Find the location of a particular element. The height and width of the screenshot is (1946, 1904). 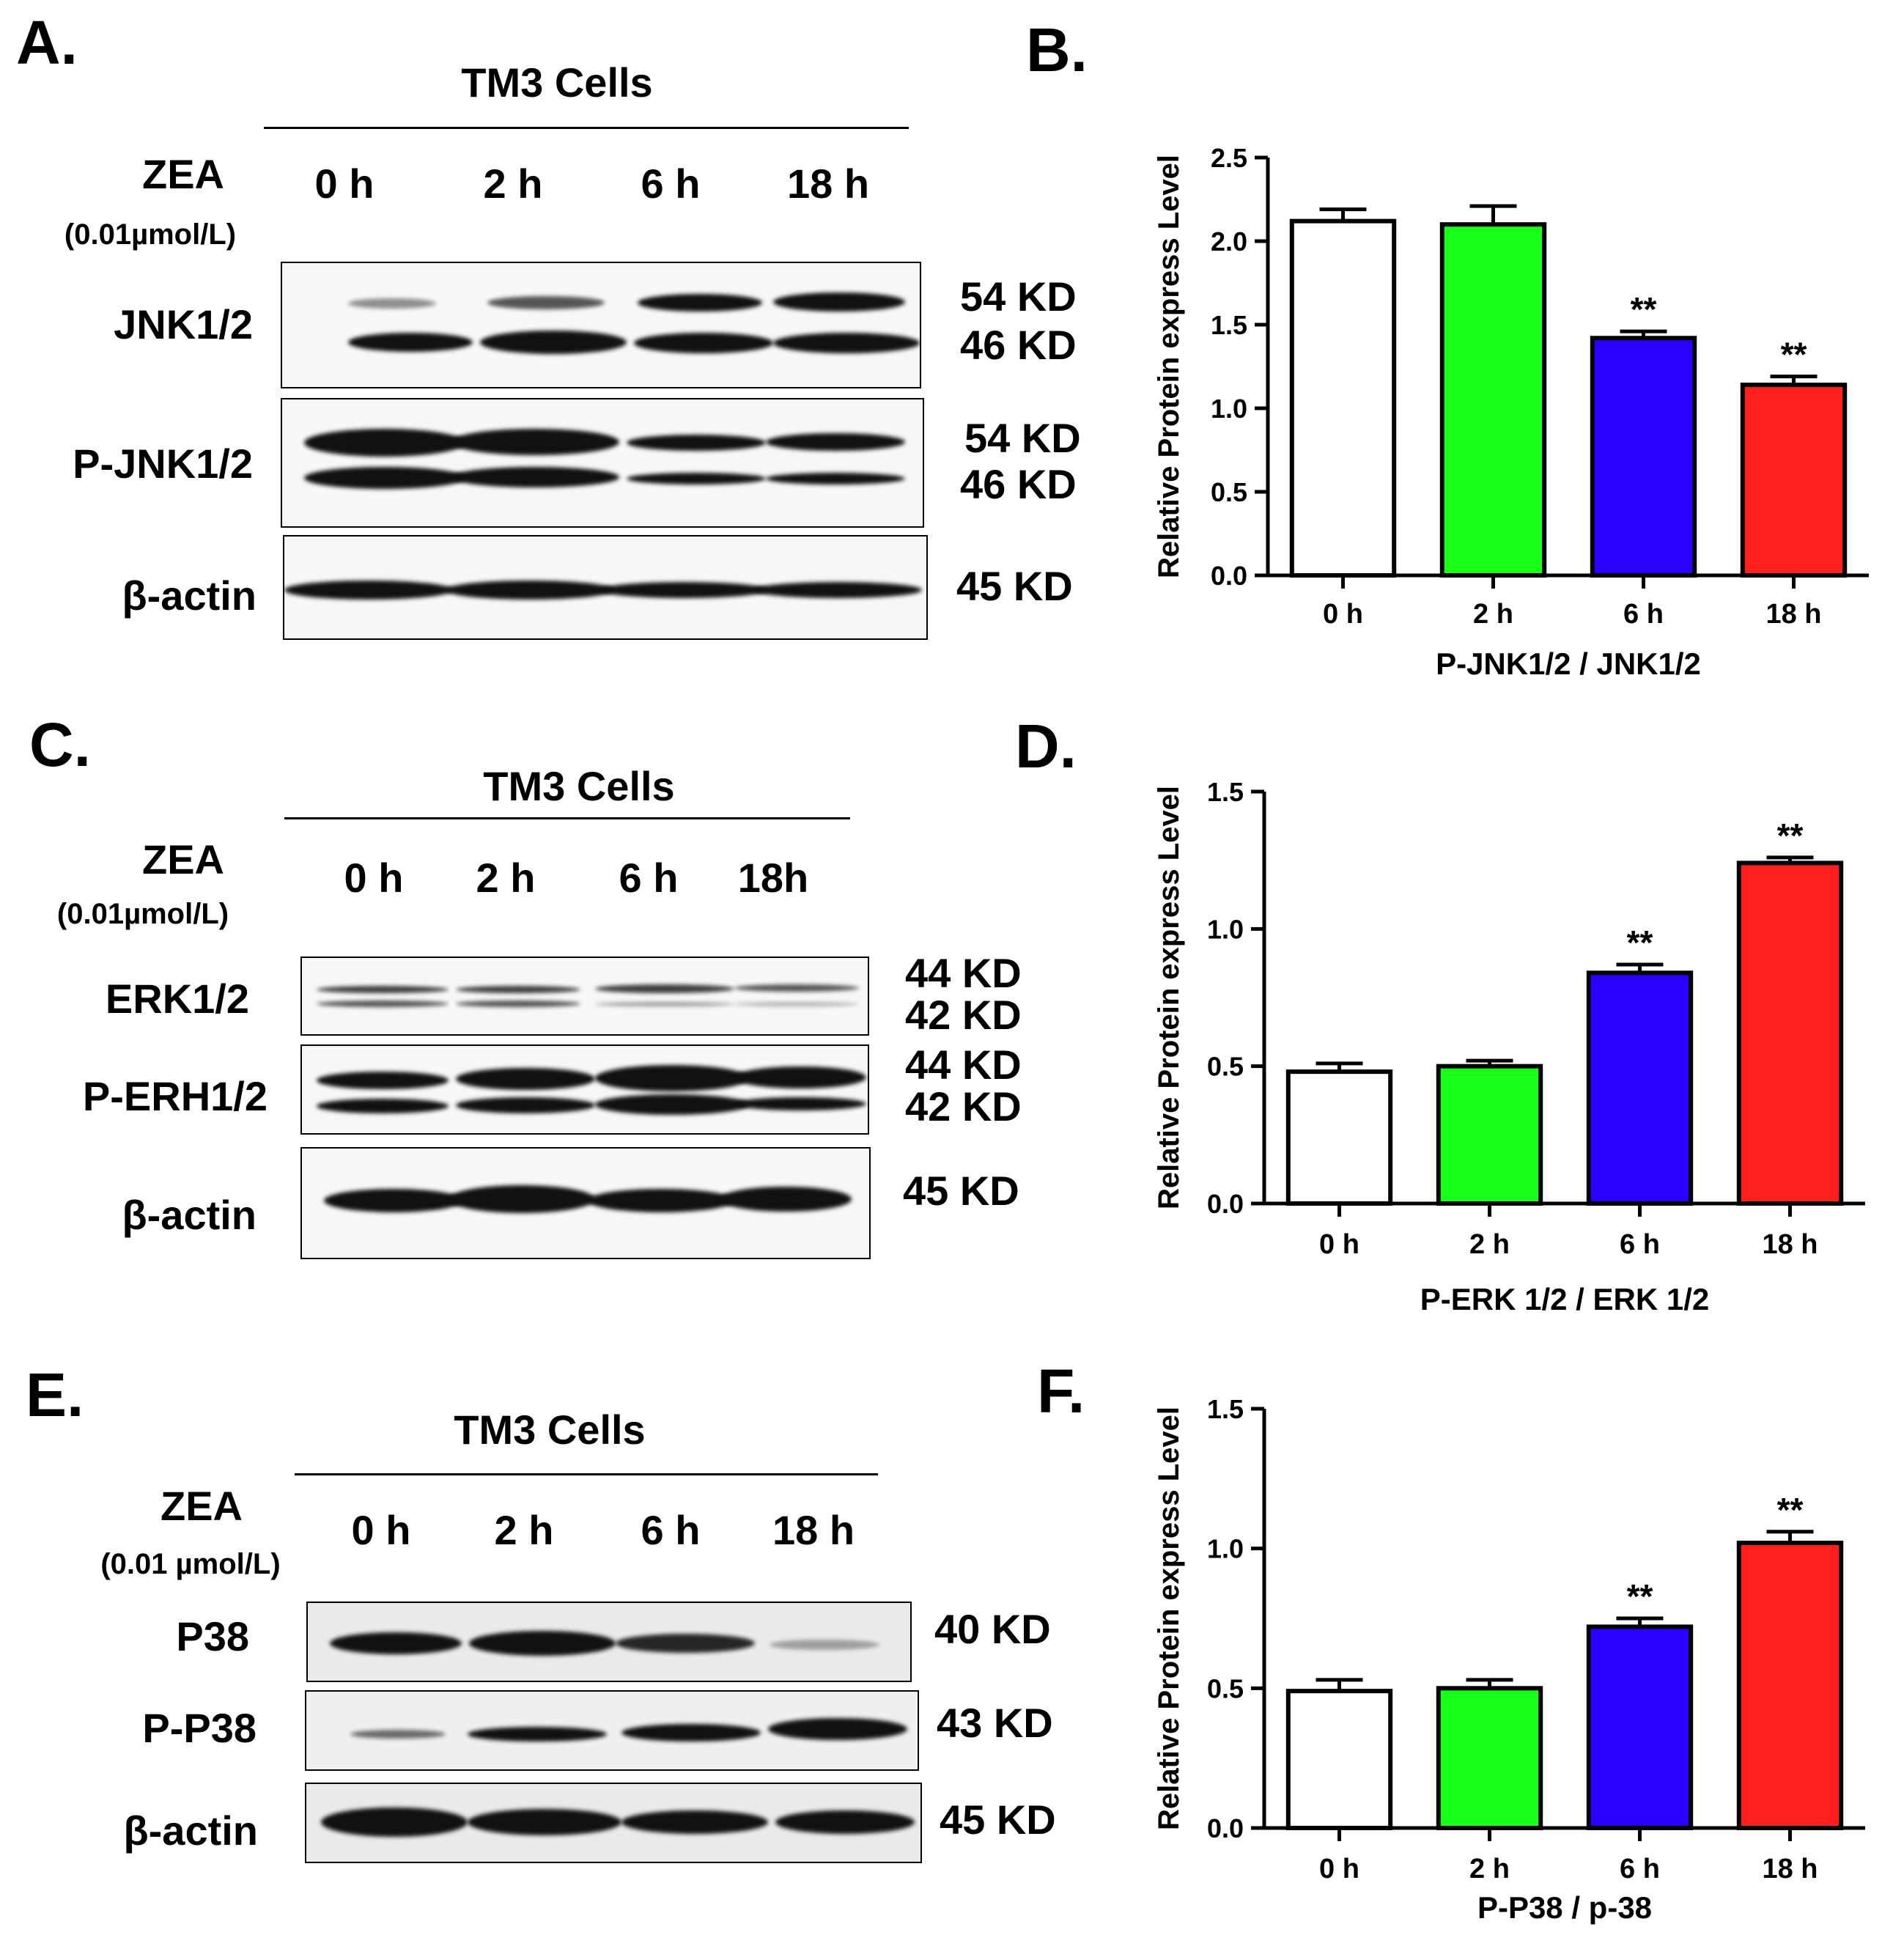

panel-a-timepoint: 6 h is located at coordinates (671, 184).